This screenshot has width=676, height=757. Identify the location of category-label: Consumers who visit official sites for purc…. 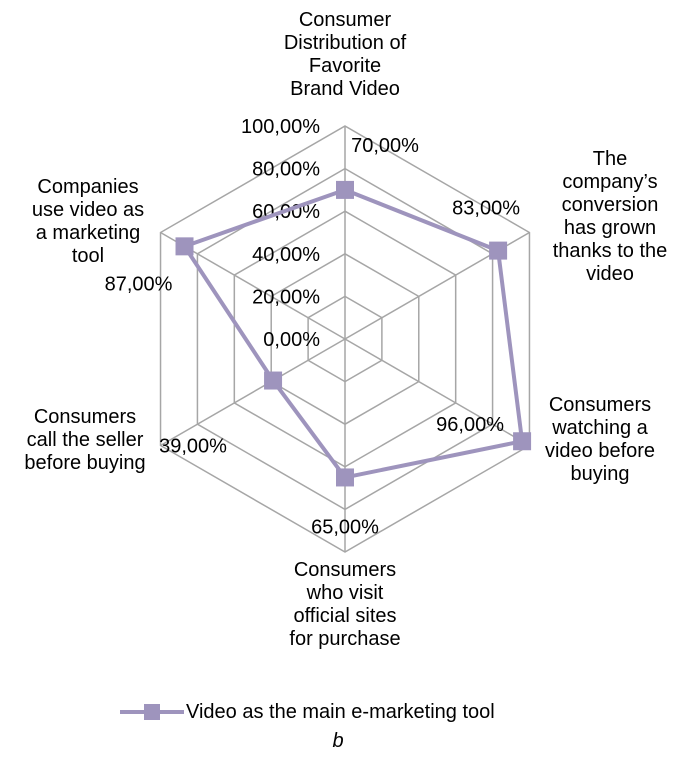
(345, 604).